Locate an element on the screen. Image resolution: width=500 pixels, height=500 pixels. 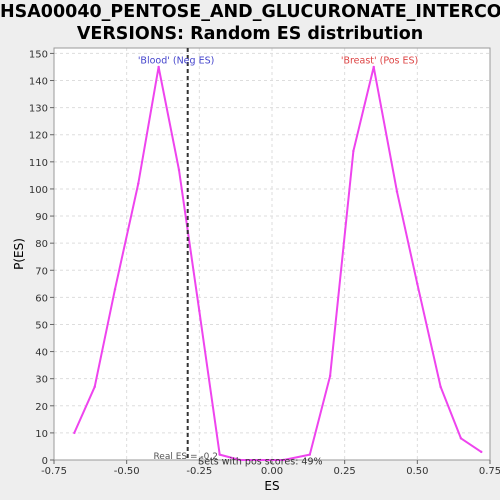
y-tick-label: 80 is located at coordinates (41, 244).